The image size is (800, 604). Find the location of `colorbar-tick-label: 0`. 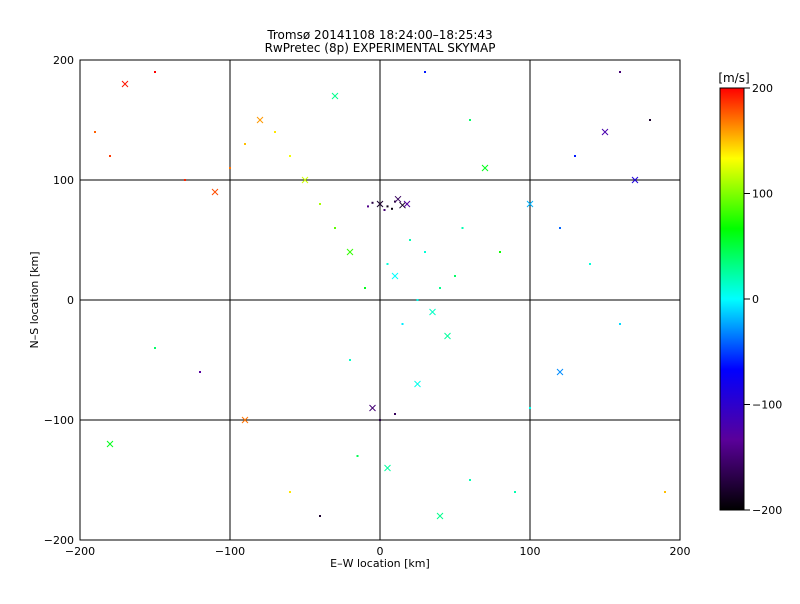

colorbar-tick-label: 0 is located at coordinates (755, 299).